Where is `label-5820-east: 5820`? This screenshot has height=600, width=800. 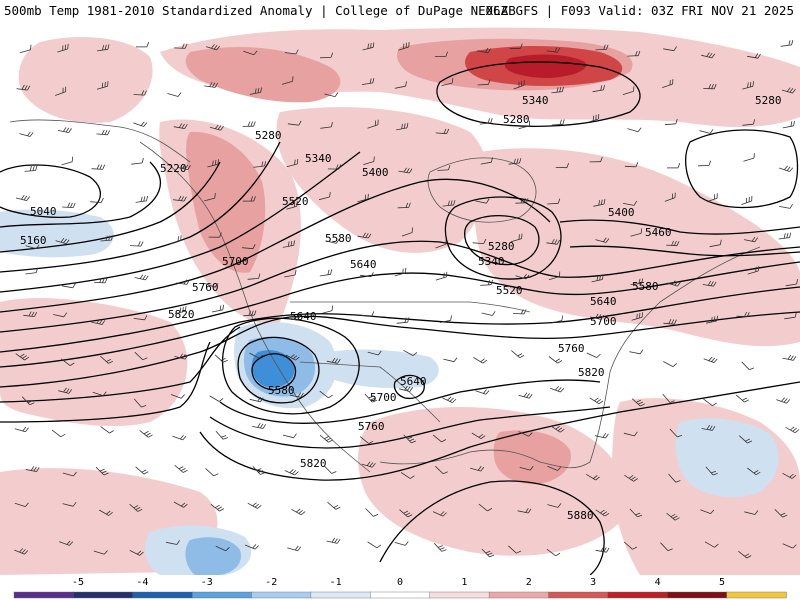
label-5820-east: 5820 is located at coordinates (591, 372).